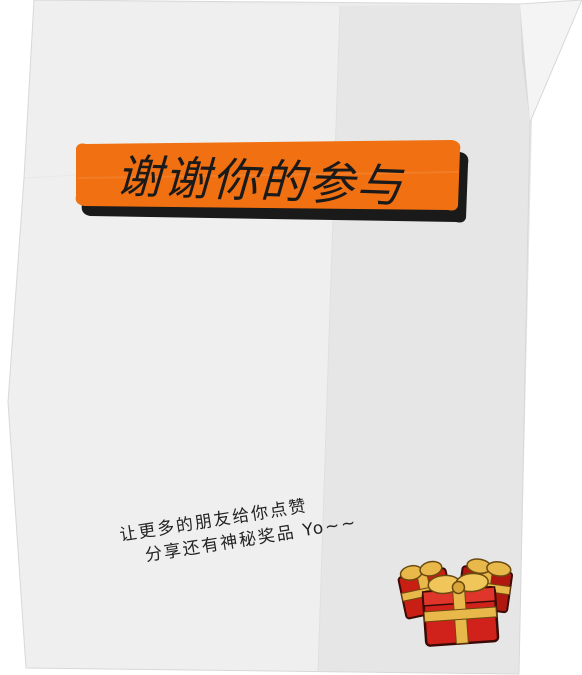  I want to click on gift-box-icon, so click(456, 598).